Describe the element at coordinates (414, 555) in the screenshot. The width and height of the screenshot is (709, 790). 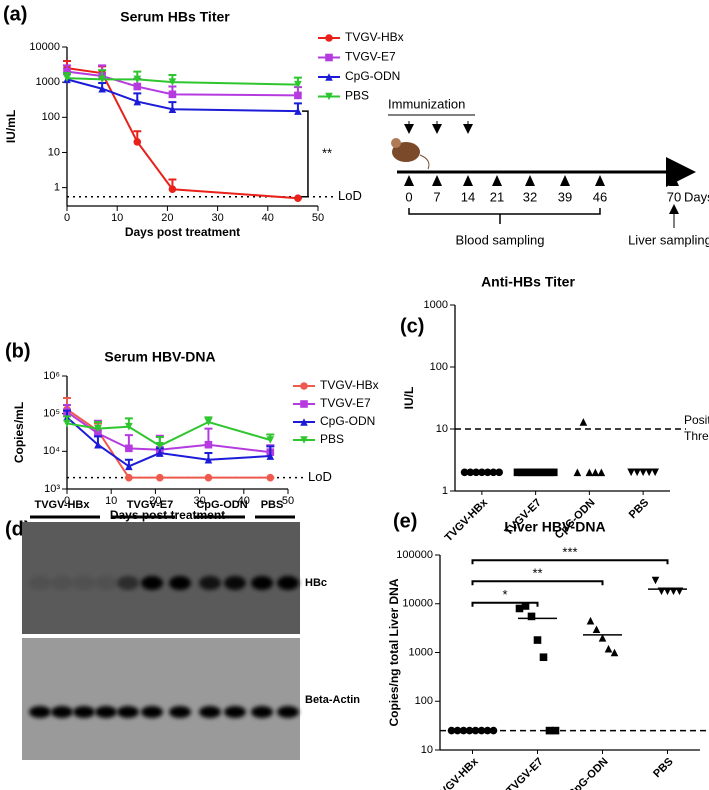
I see `y-tick-label: 100000` at that location.